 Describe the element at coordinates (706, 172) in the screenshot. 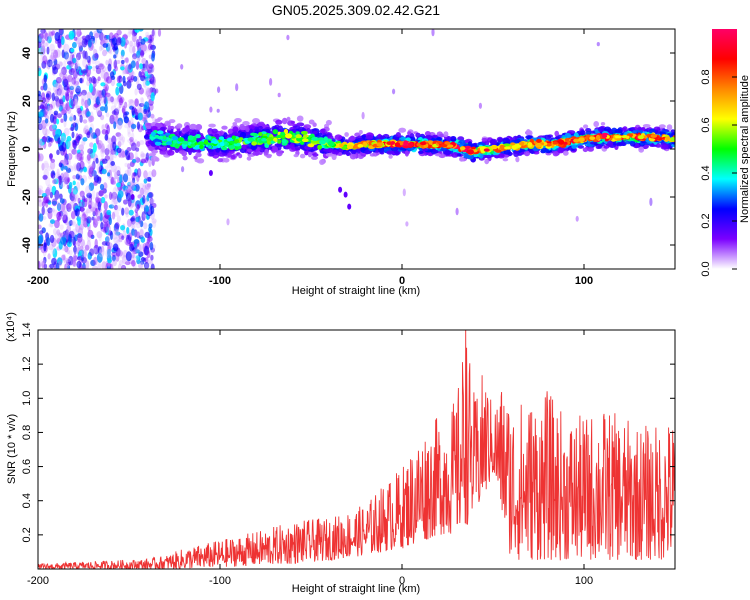

I see `colorbar-tick-label: 0.4` at that location.